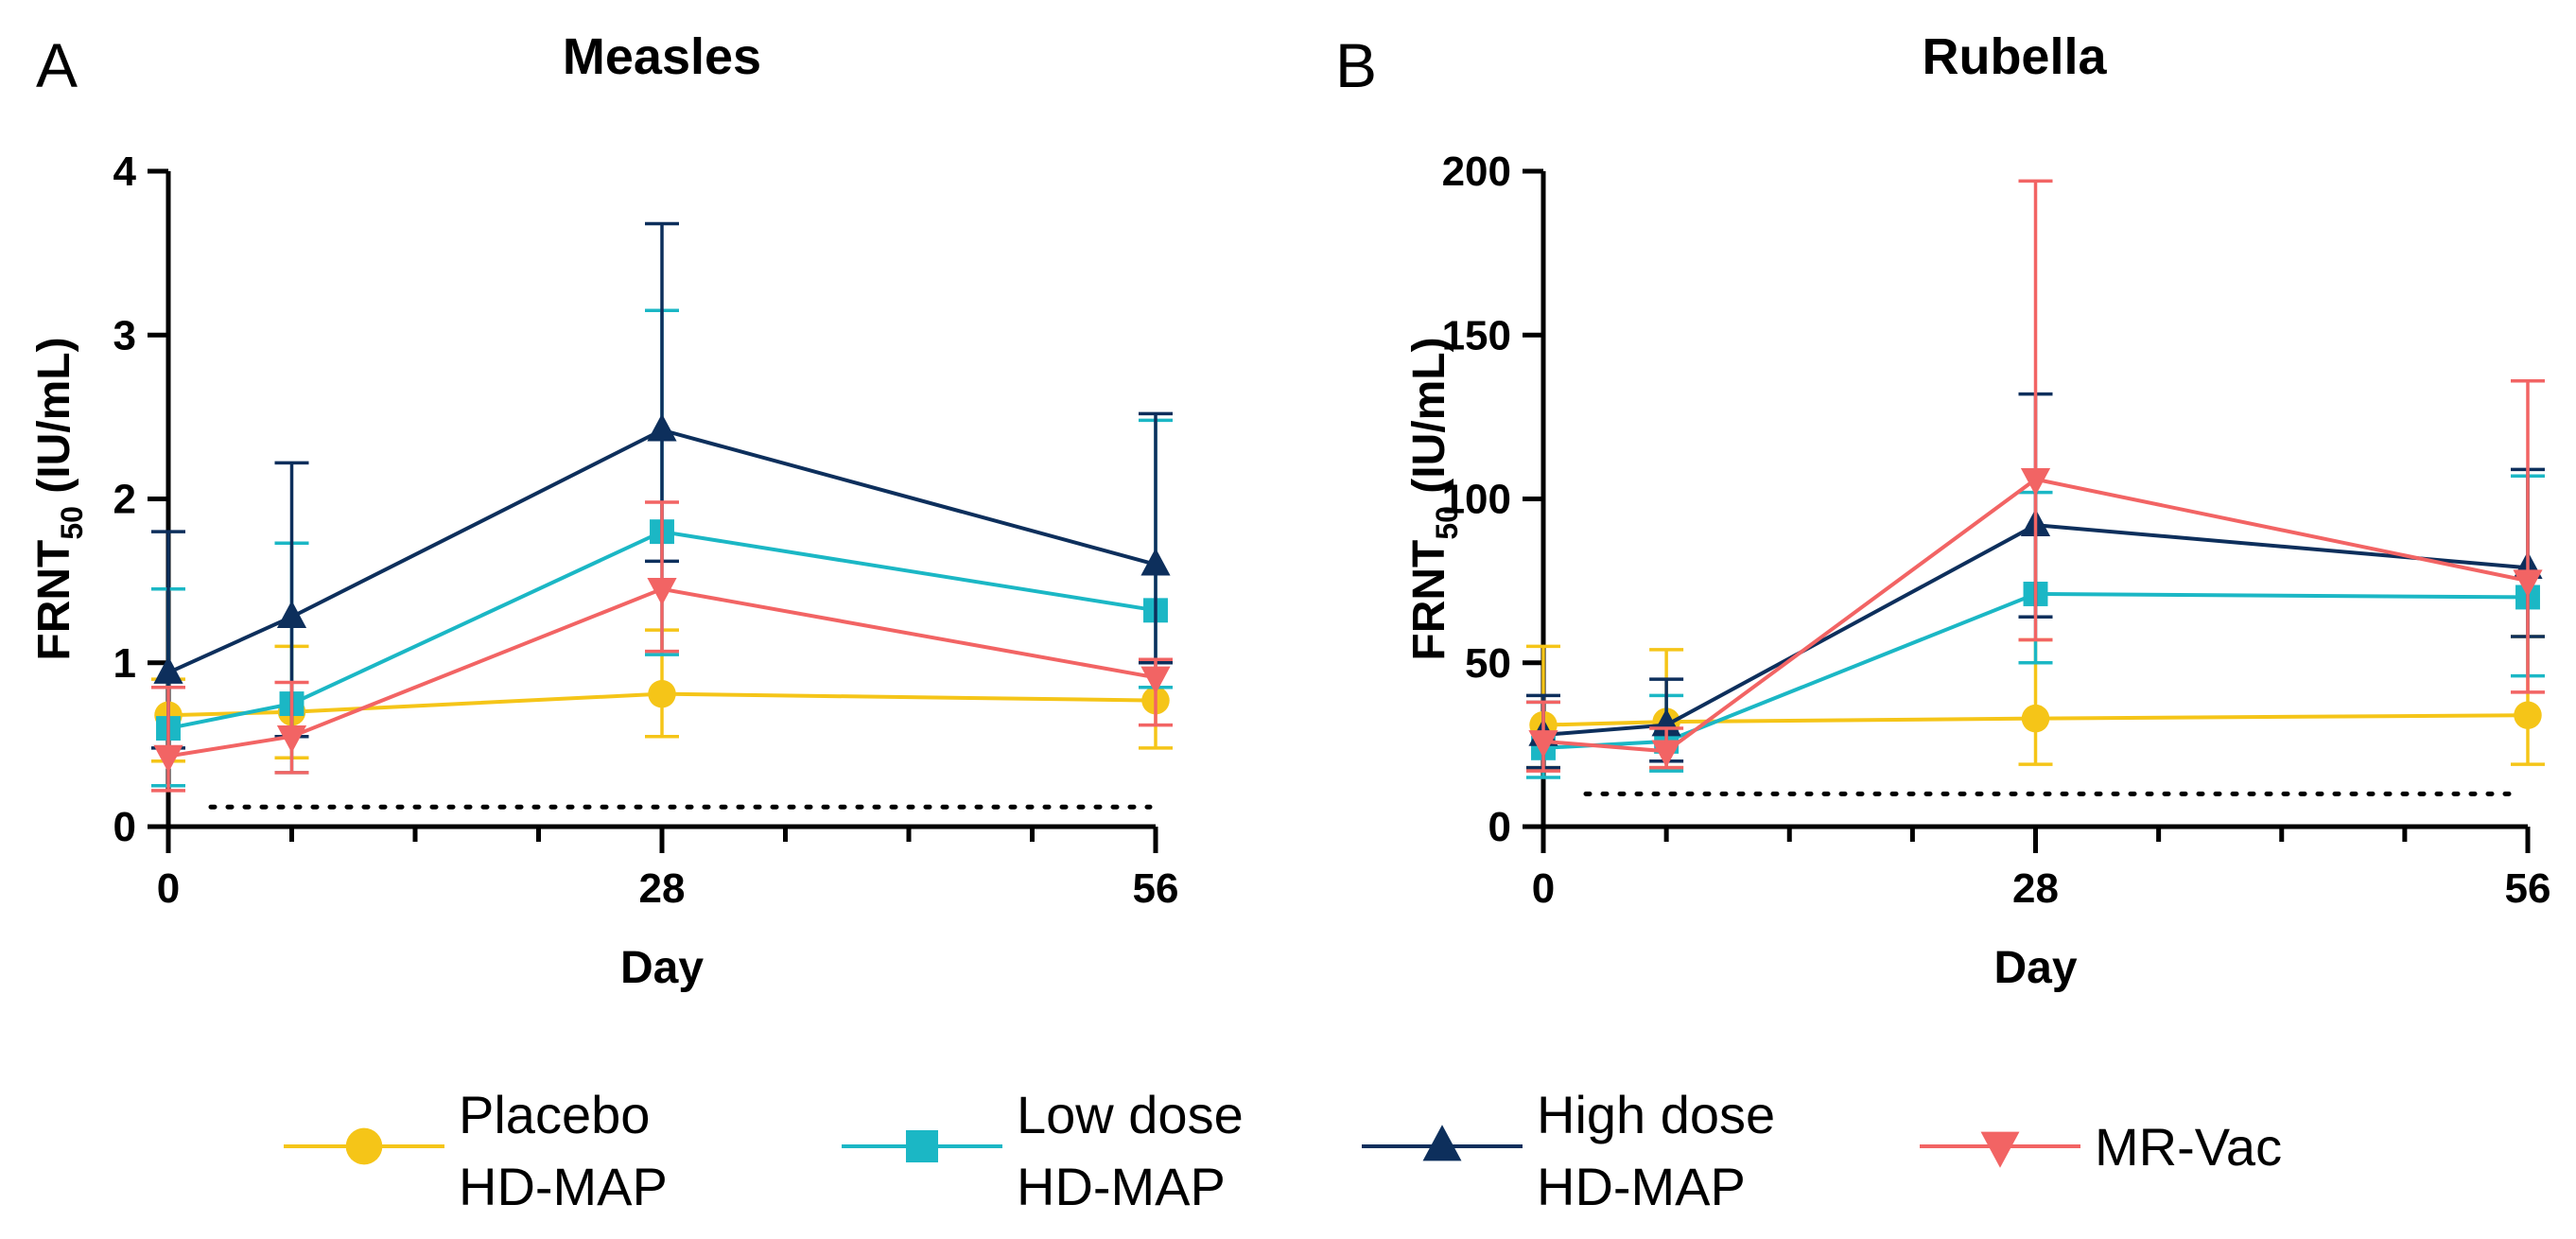 This screenshot has height=1239, width=2576. I want to click on panel-label: B, so click(1356, 65).